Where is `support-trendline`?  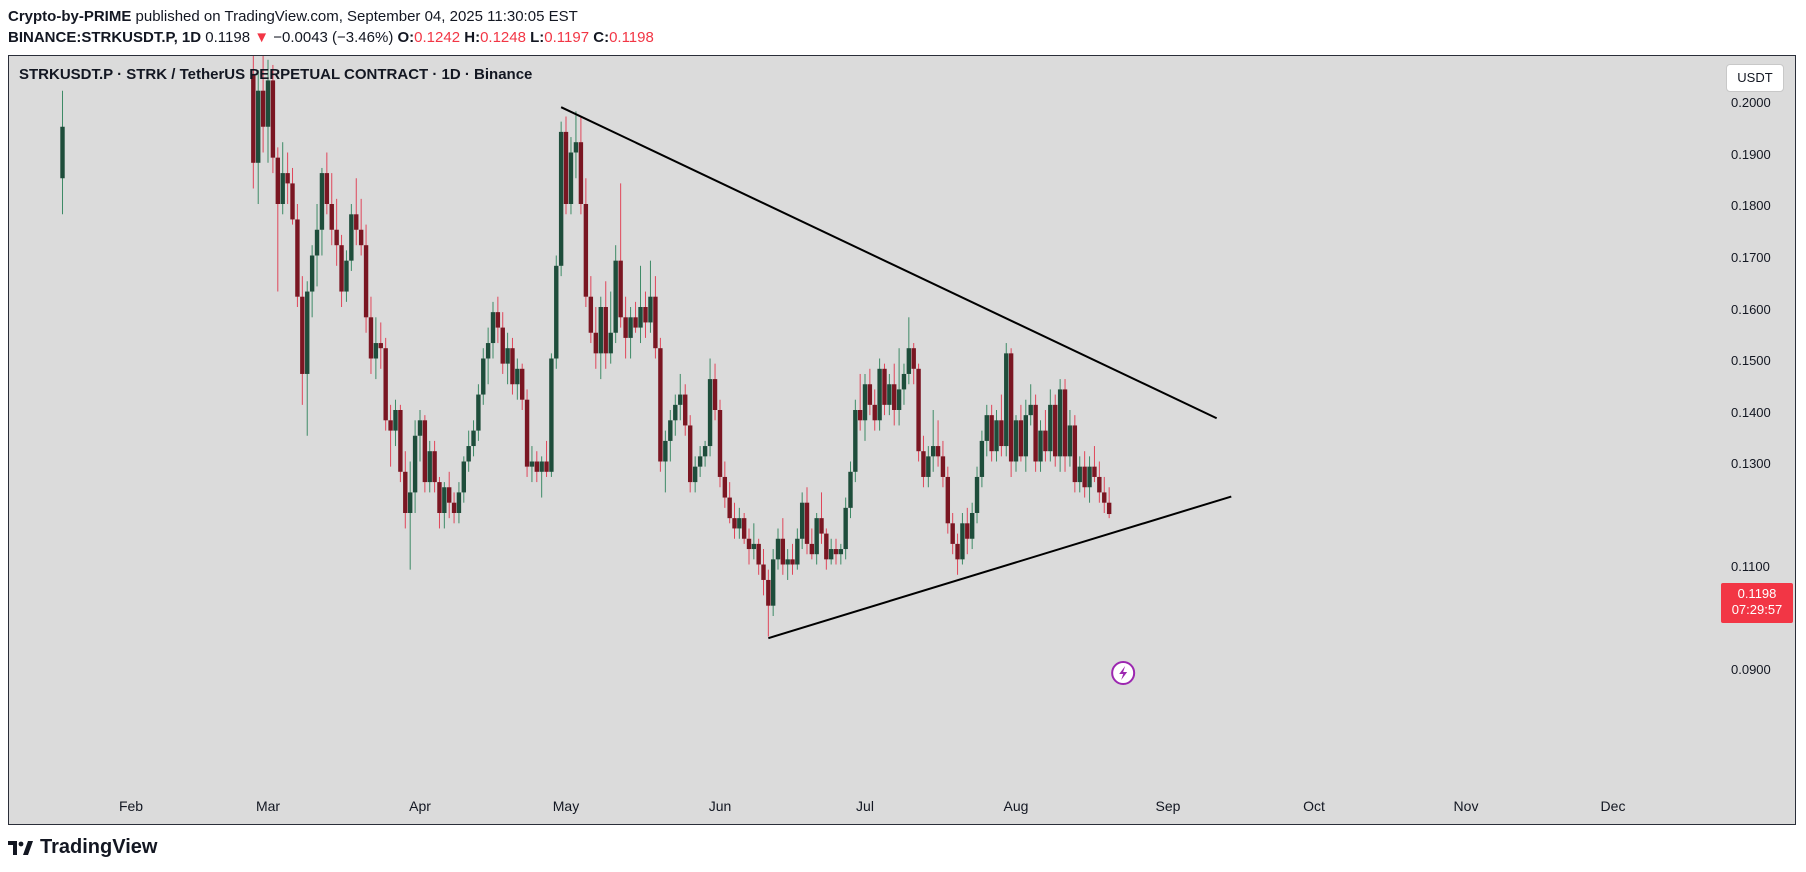
support-trendline is located at coordinates (1000, 567).